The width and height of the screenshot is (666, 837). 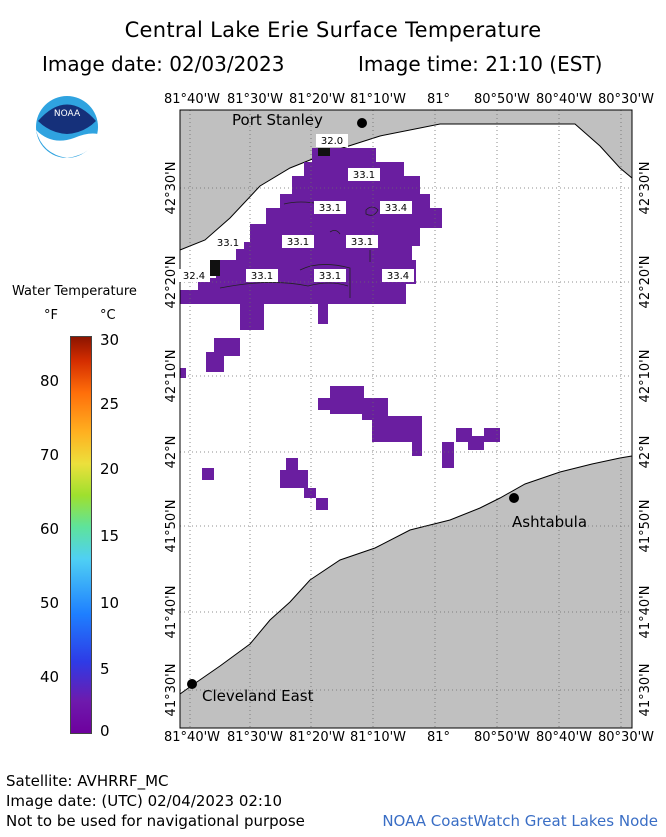 What do you see at coordinates (50, 529) in the screenshot?
I see `legend-f-tick: 60` at bounding box center [50, 529].